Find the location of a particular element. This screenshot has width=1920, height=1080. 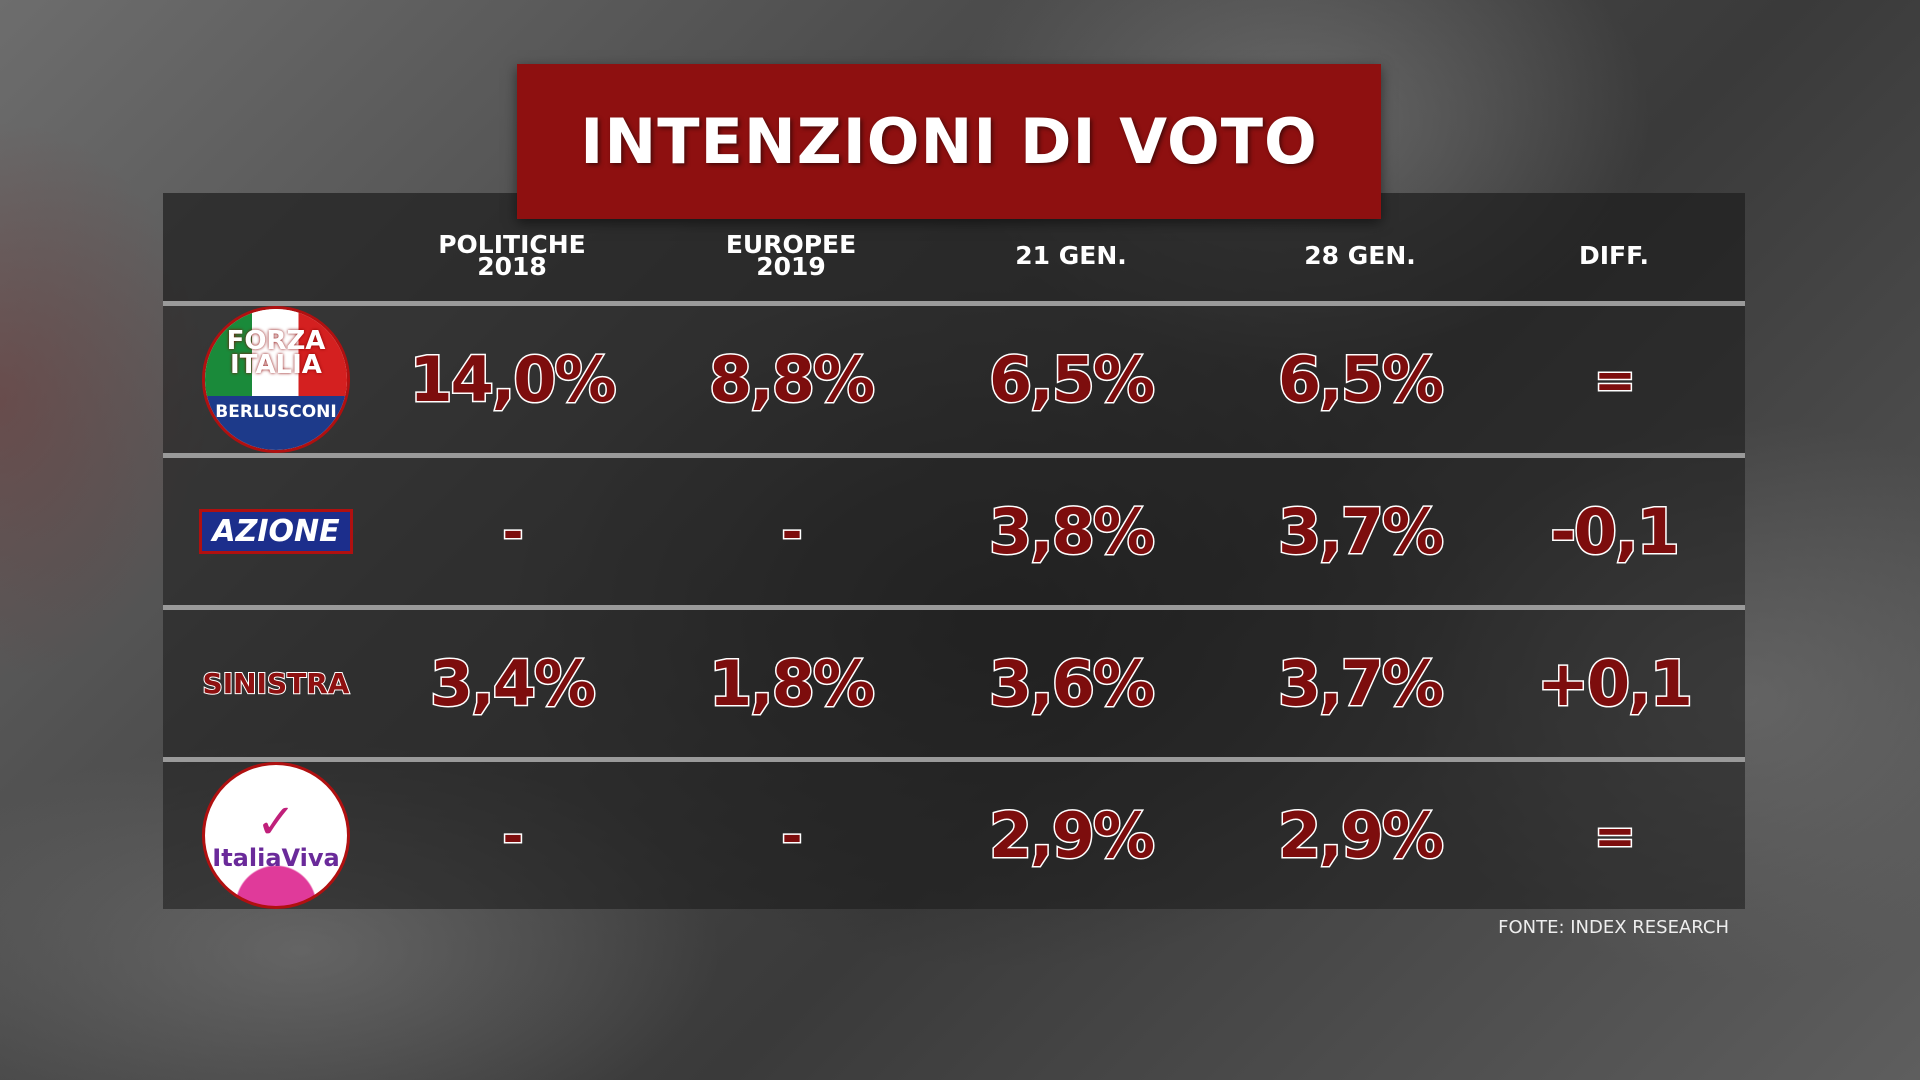

party-logo: ✓ ItaliaViva is located at coordinates (276, 835).